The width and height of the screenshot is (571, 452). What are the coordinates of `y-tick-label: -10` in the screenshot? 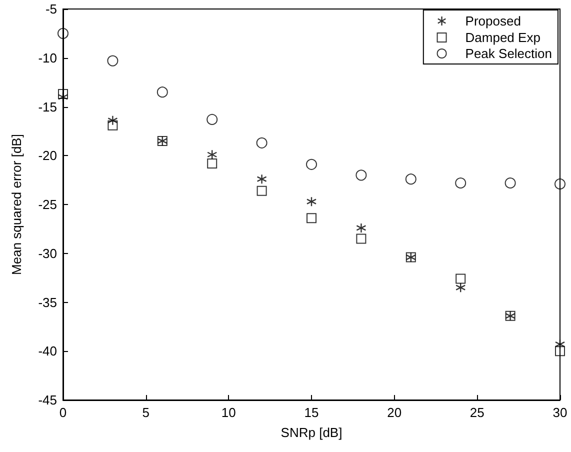 It's located at (47, 58).